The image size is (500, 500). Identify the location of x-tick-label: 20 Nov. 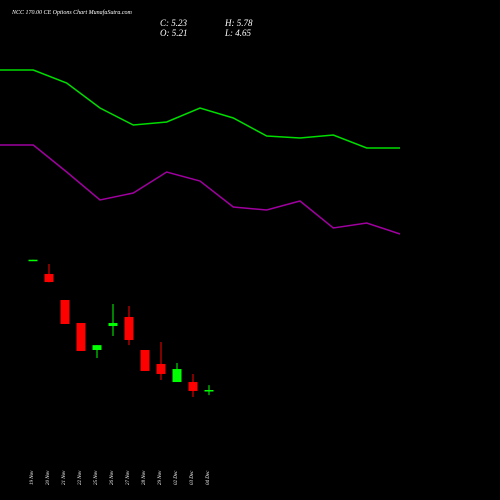
(48, 477).